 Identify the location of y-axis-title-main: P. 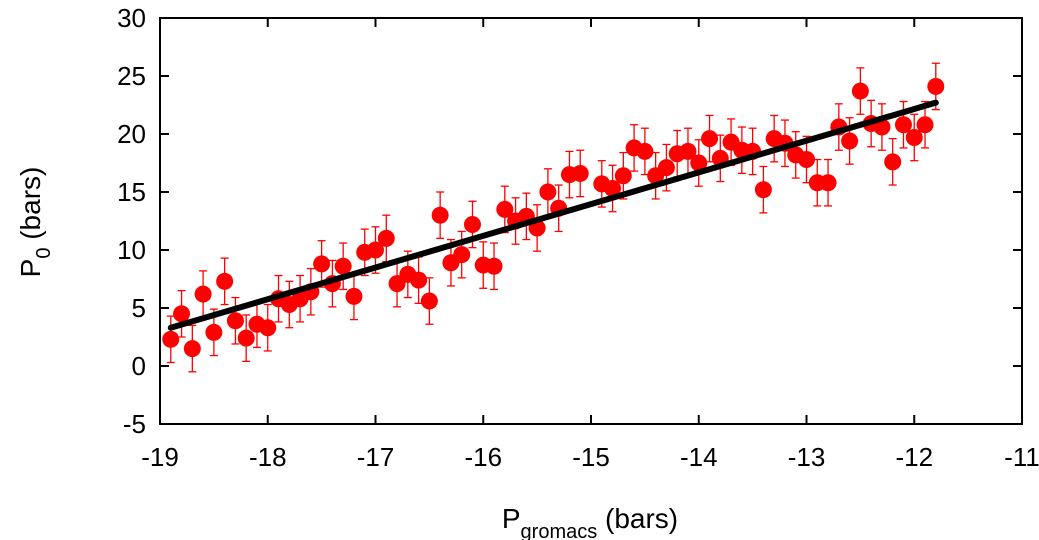
(30, 268).